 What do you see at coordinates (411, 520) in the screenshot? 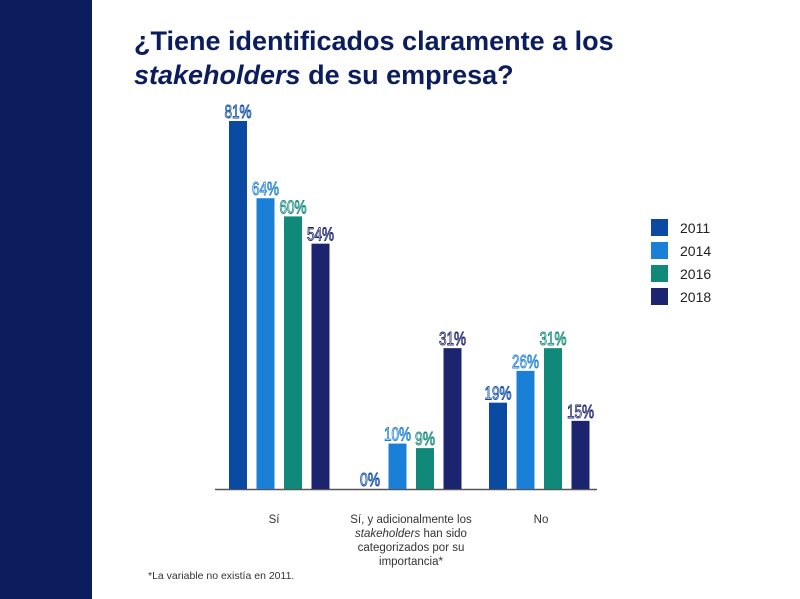
I see `x-label-cat2-line1: Sí, y adicionalmente los` at bounding box center [411, 520].